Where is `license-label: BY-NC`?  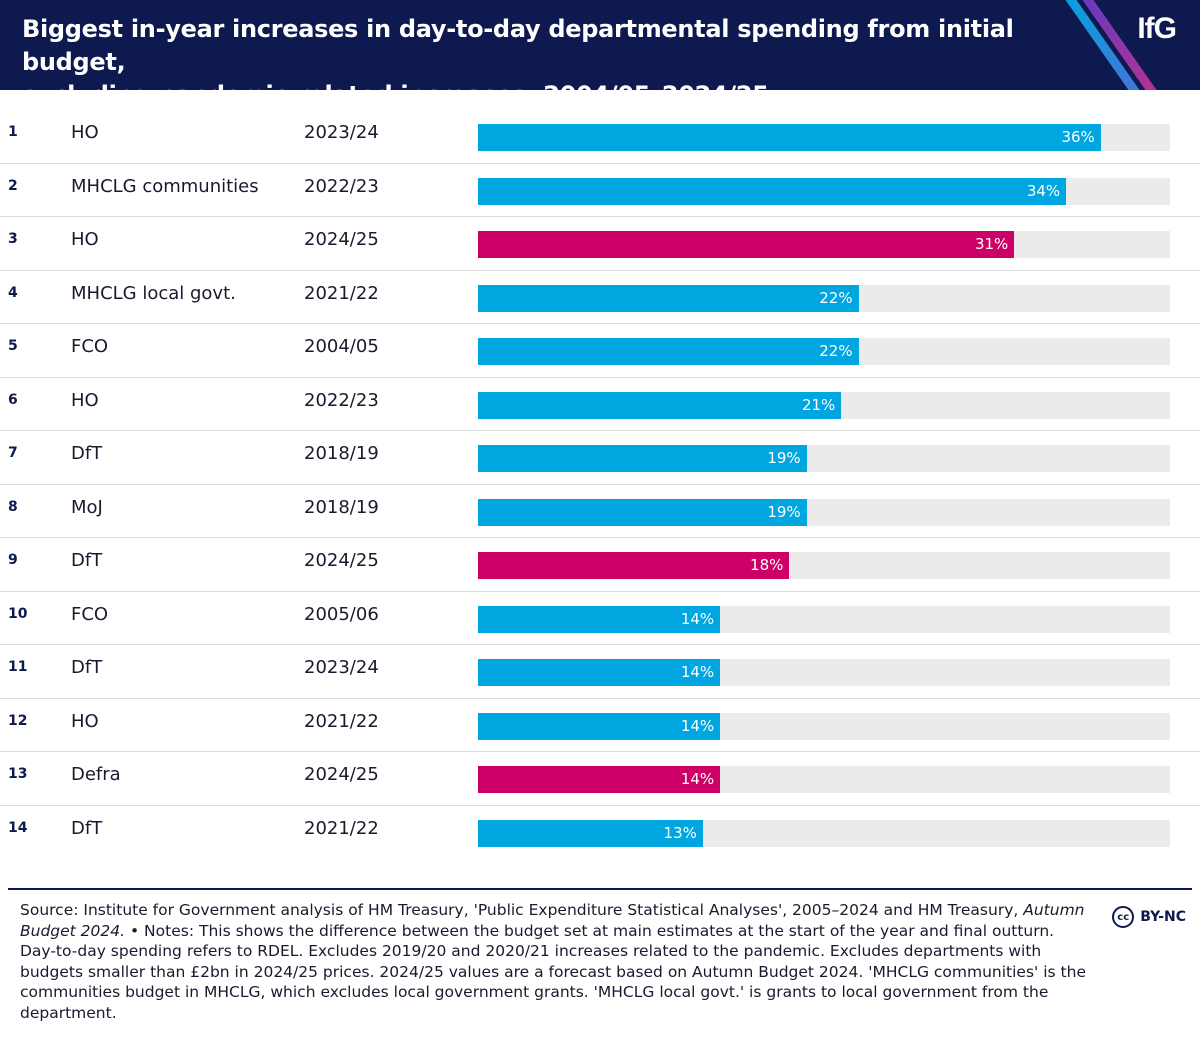 license-label: BY-NC is located at coordinates (1163, 917).